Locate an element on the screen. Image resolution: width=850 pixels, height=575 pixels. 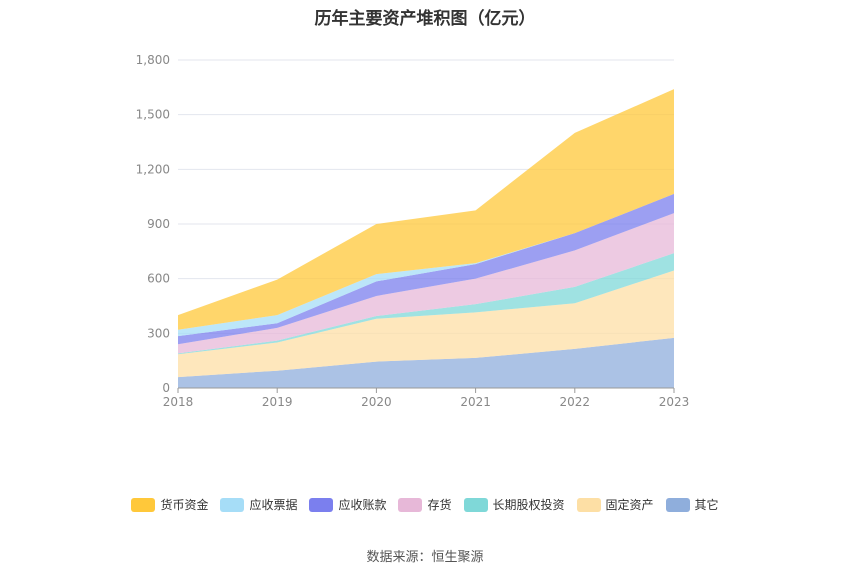
legend-item-货币资金: 货币资金 is located at coordinates (169, 504).